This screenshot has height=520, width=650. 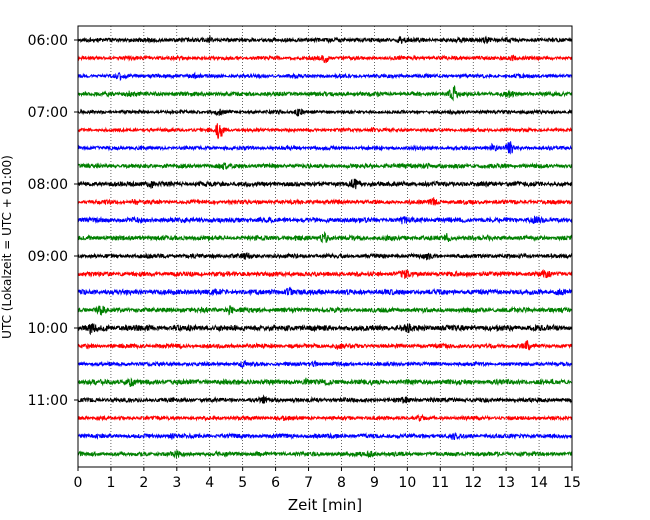 I want to click on y-tick-label: 06:00, so click(x=48, y=41).